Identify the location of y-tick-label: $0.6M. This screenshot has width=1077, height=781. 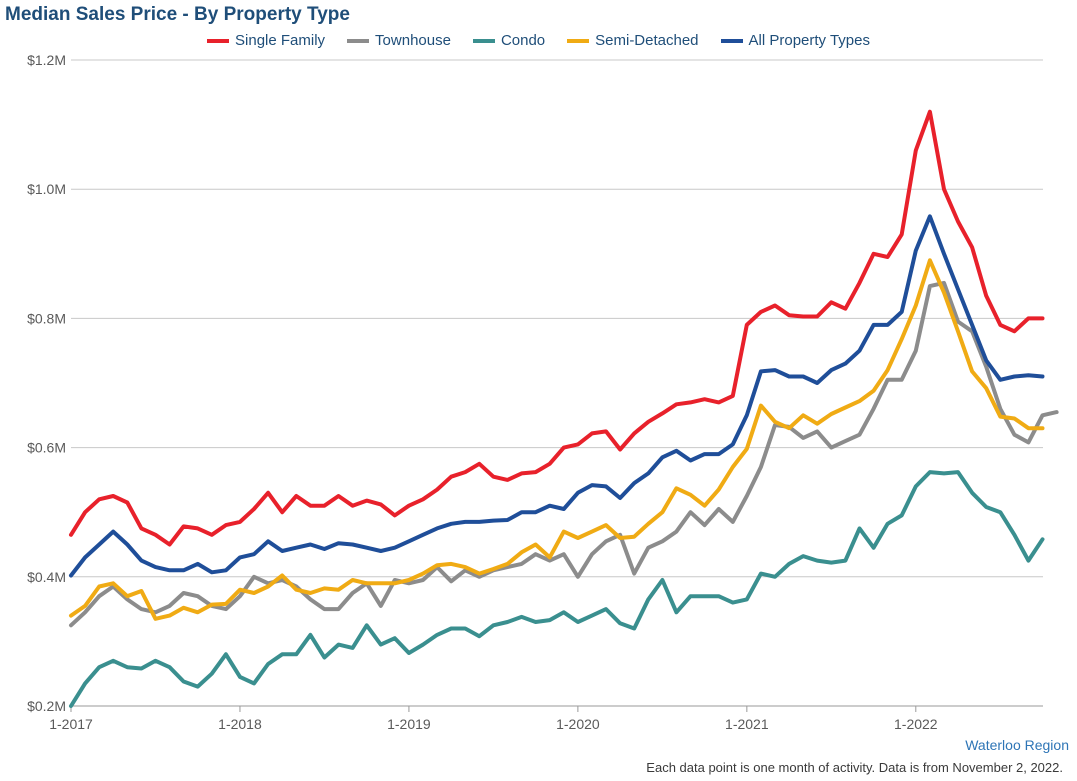
(46, 448).